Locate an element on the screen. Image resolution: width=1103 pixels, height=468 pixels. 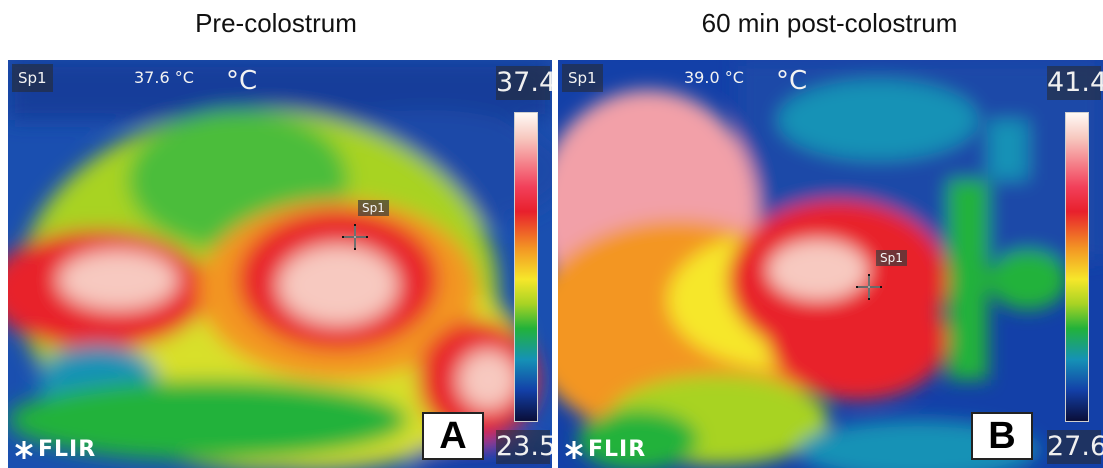
panel-a-caption: Pre-colostrum is located at coordinates (276, 23).